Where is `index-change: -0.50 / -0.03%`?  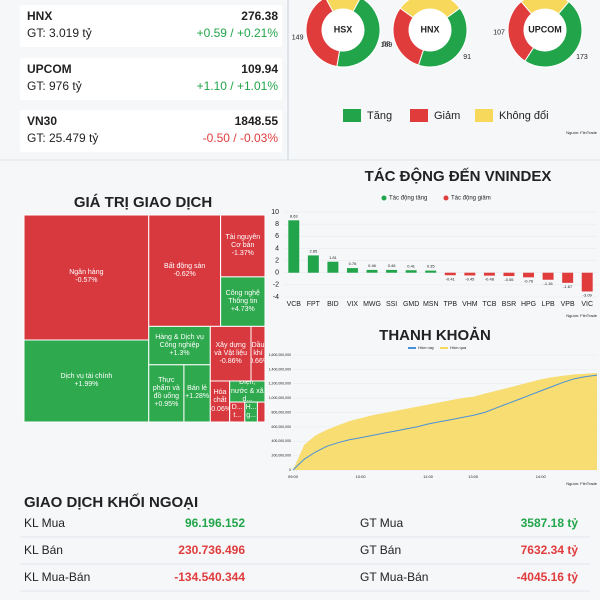 index-change: -0.50 / -0.03% is located at coordinates (241, 138).